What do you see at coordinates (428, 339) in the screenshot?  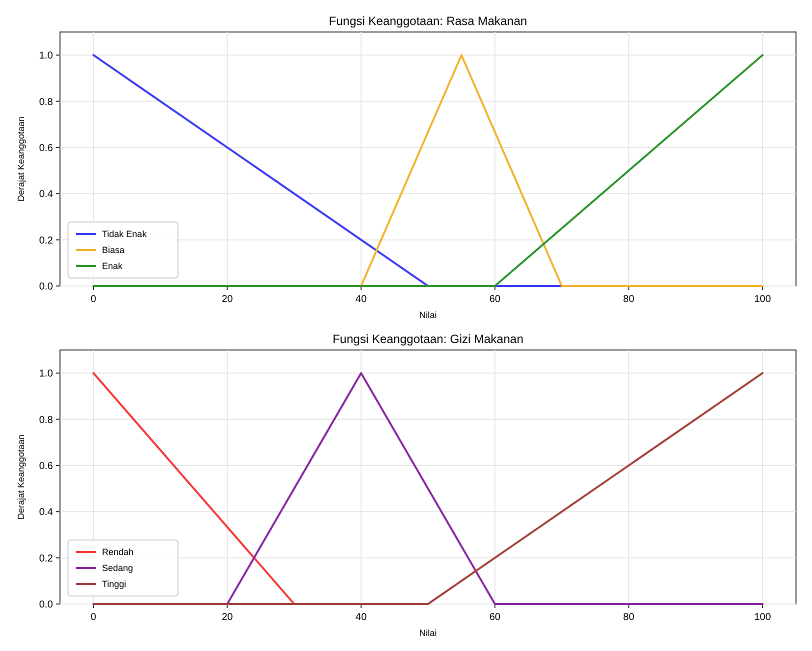 I see `chart-title: Fungsi Keanggotaan: Gizi Makanan` at bounding box center [428, 339].